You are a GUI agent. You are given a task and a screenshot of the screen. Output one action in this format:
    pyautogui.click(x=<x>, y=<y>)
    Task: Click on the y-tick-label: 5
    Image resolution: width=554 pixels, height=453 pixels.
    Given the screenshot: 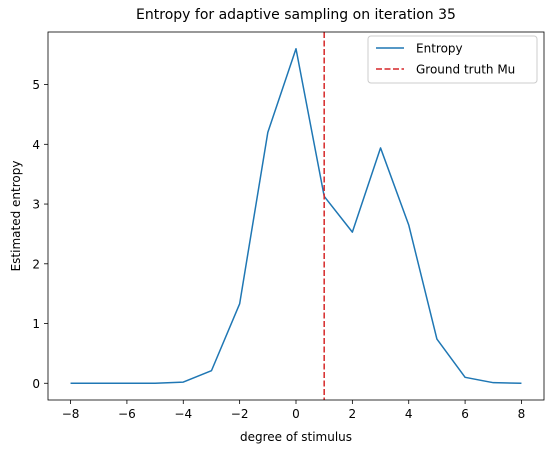 What is the action you would take?
    pyautogui.click(x=36, y=85)
    